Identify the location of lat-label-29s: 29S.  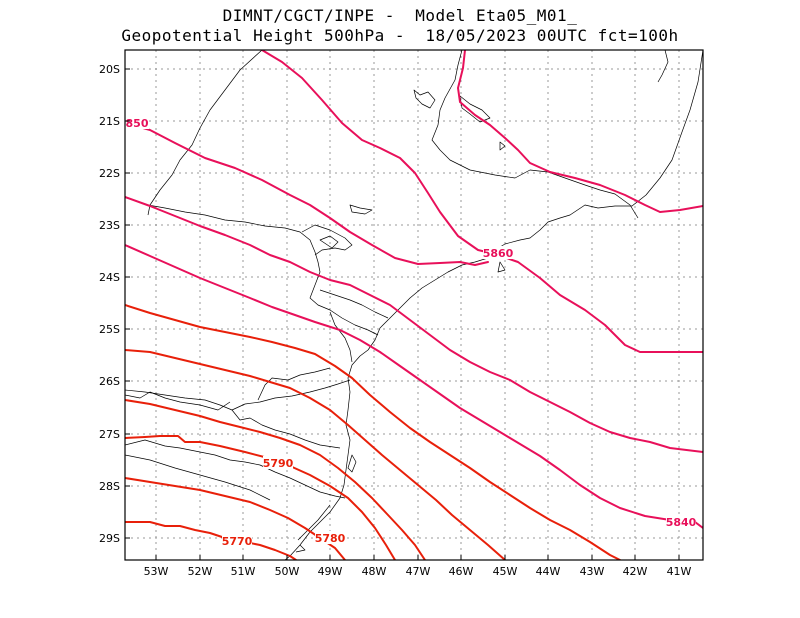
(109, 538).